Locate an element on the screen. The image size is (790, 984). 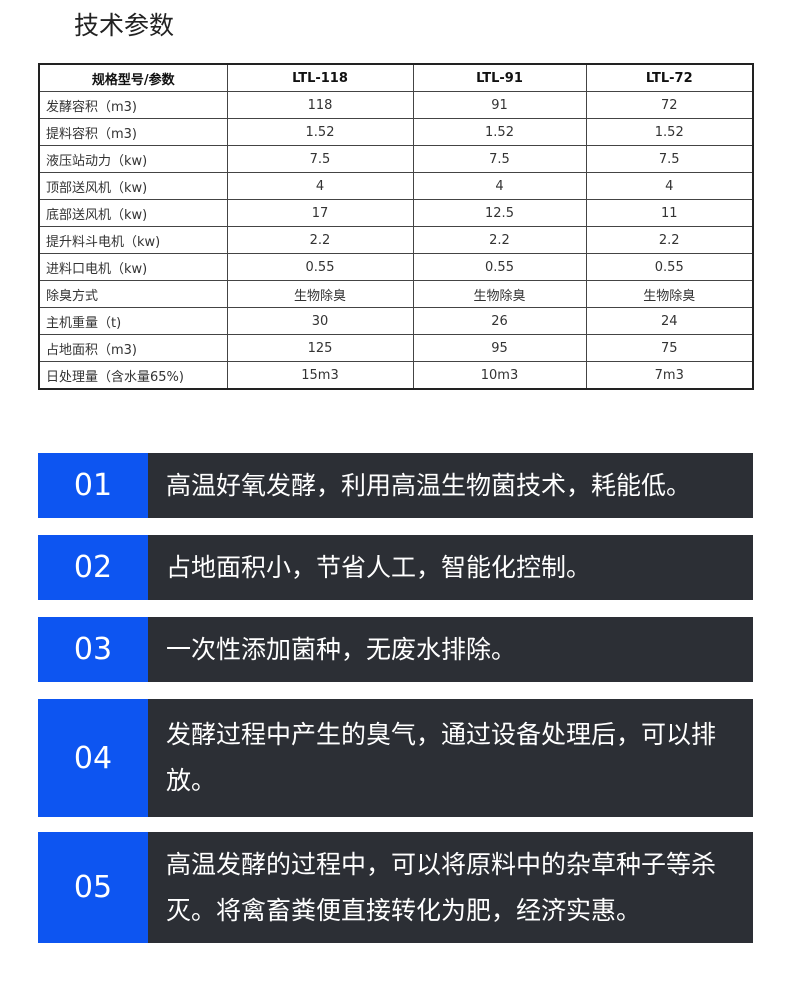
cell-value: 118 is located at coordinates (320, 105).